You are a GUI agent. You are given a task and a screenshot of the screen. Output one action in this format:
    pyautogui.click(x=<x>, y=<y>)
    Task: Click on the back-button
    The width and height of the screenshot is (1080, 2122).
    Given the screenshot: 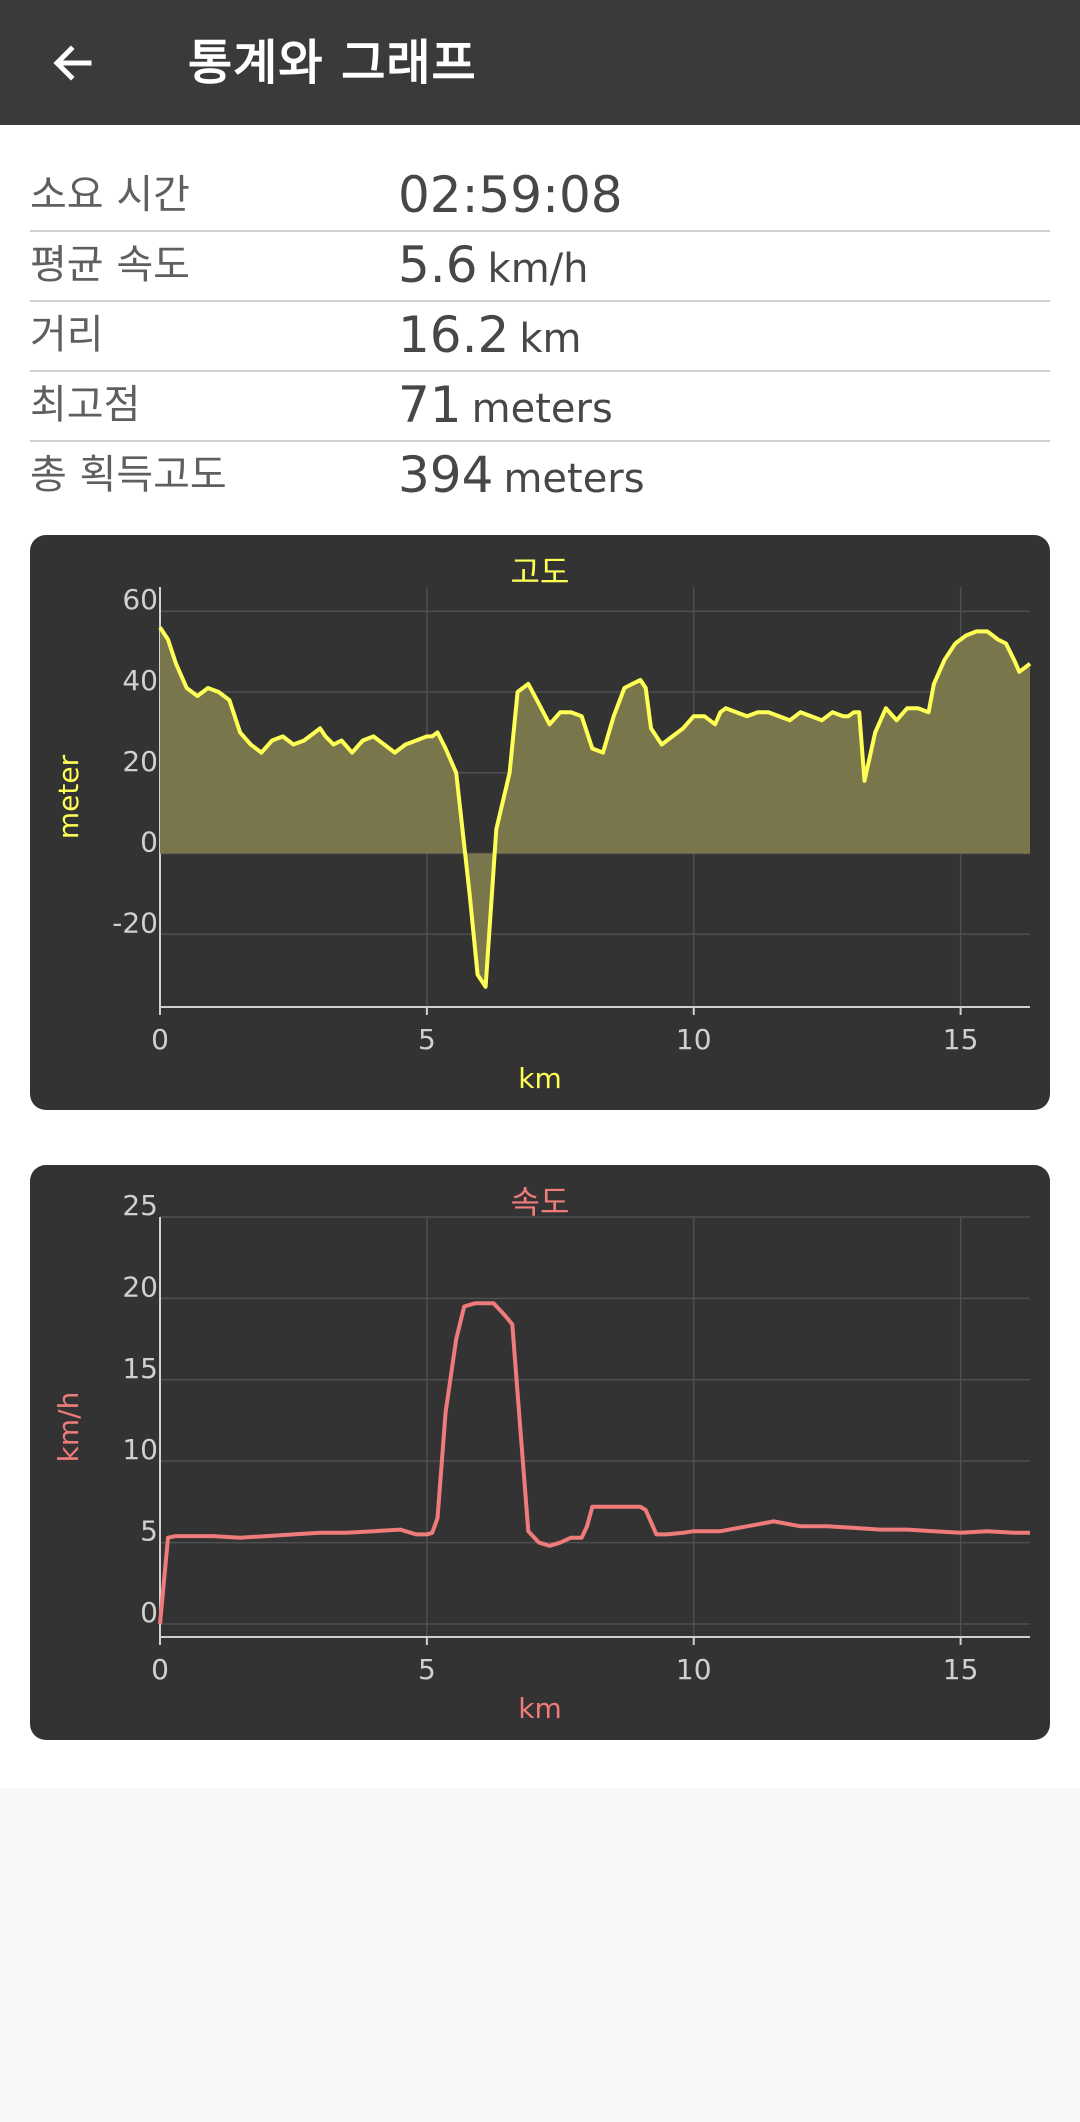 What is the action you would take?
    pyautogui.click(x=73, y=63)
    